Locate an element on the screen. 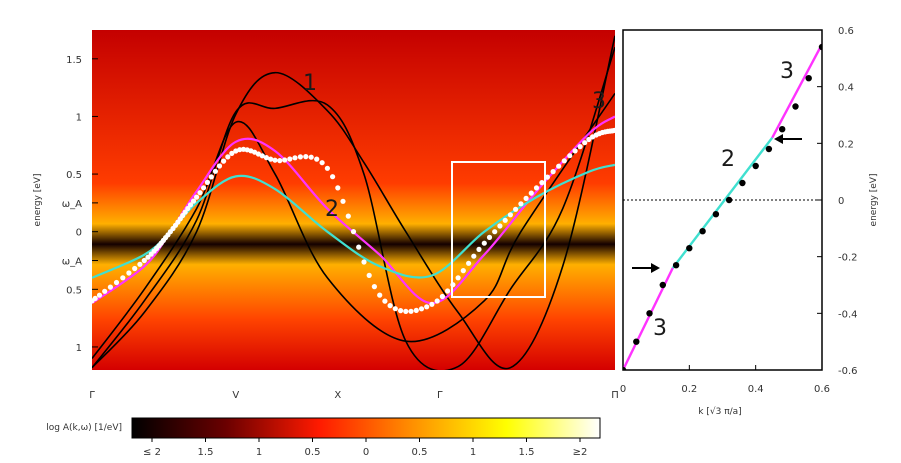  left-y-tick-label-7: 1 is located at coordinates (79, 348).